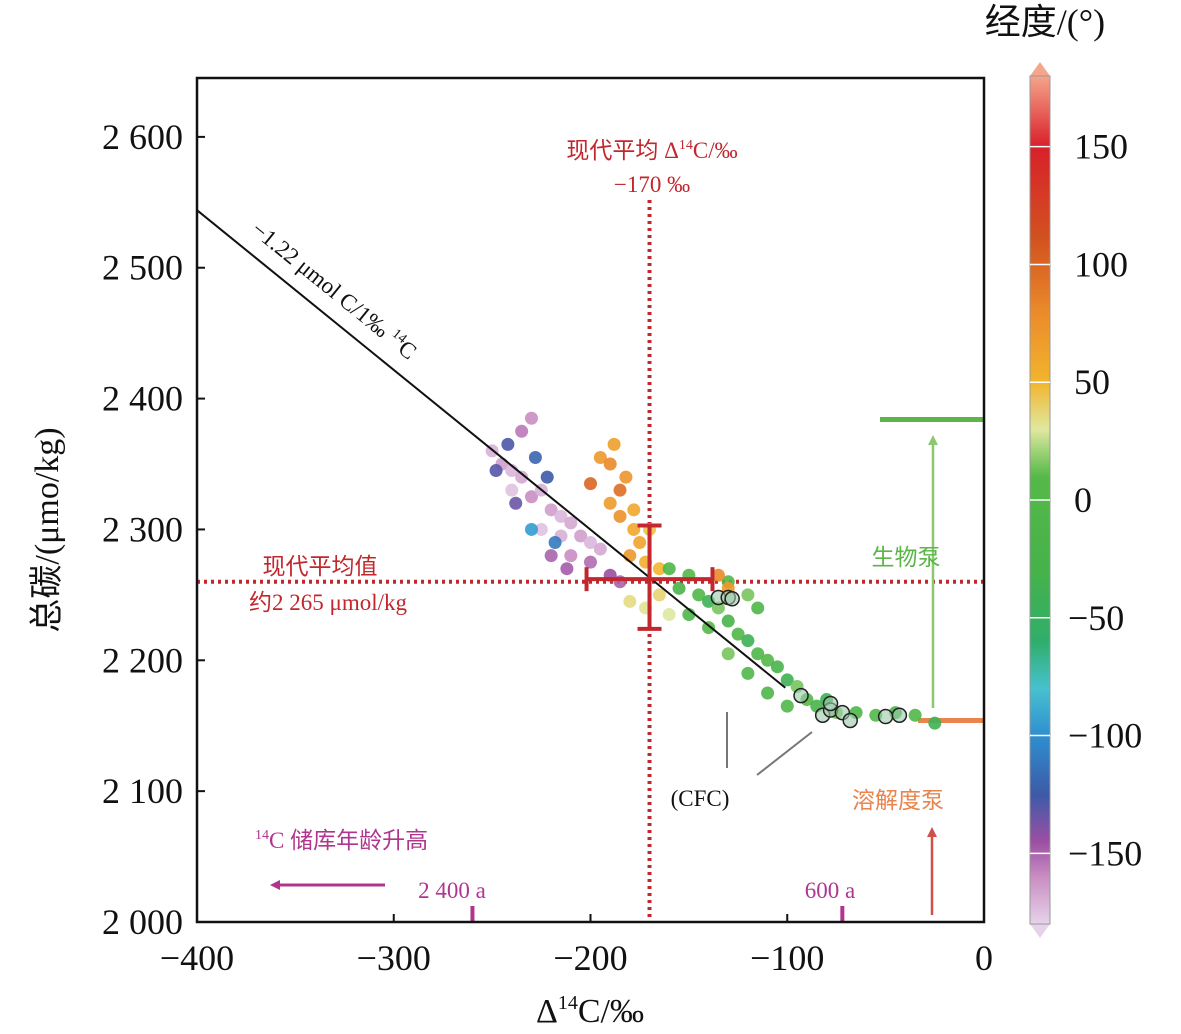 This screenshot has width=1181, height=1034. Describe the element at coordinates (1096, 618) in the screenshot. I see `colorbar-tick-label: −50` at that location.